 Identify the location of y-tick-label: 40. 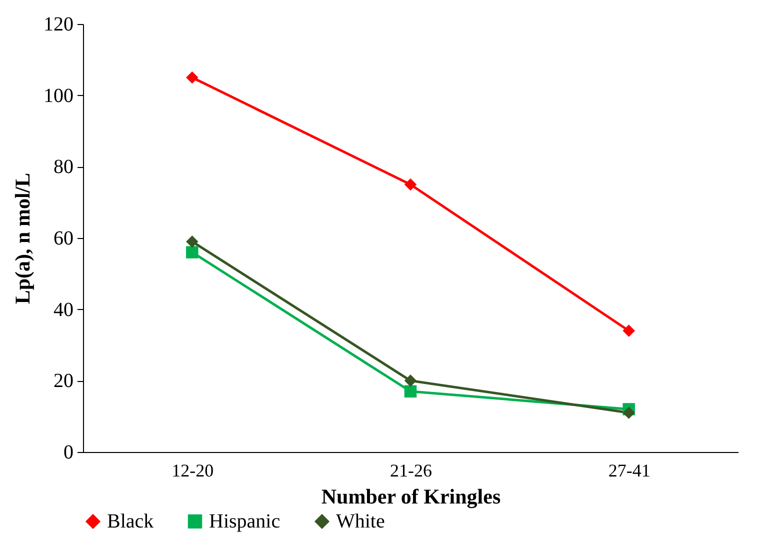
(64, 309).